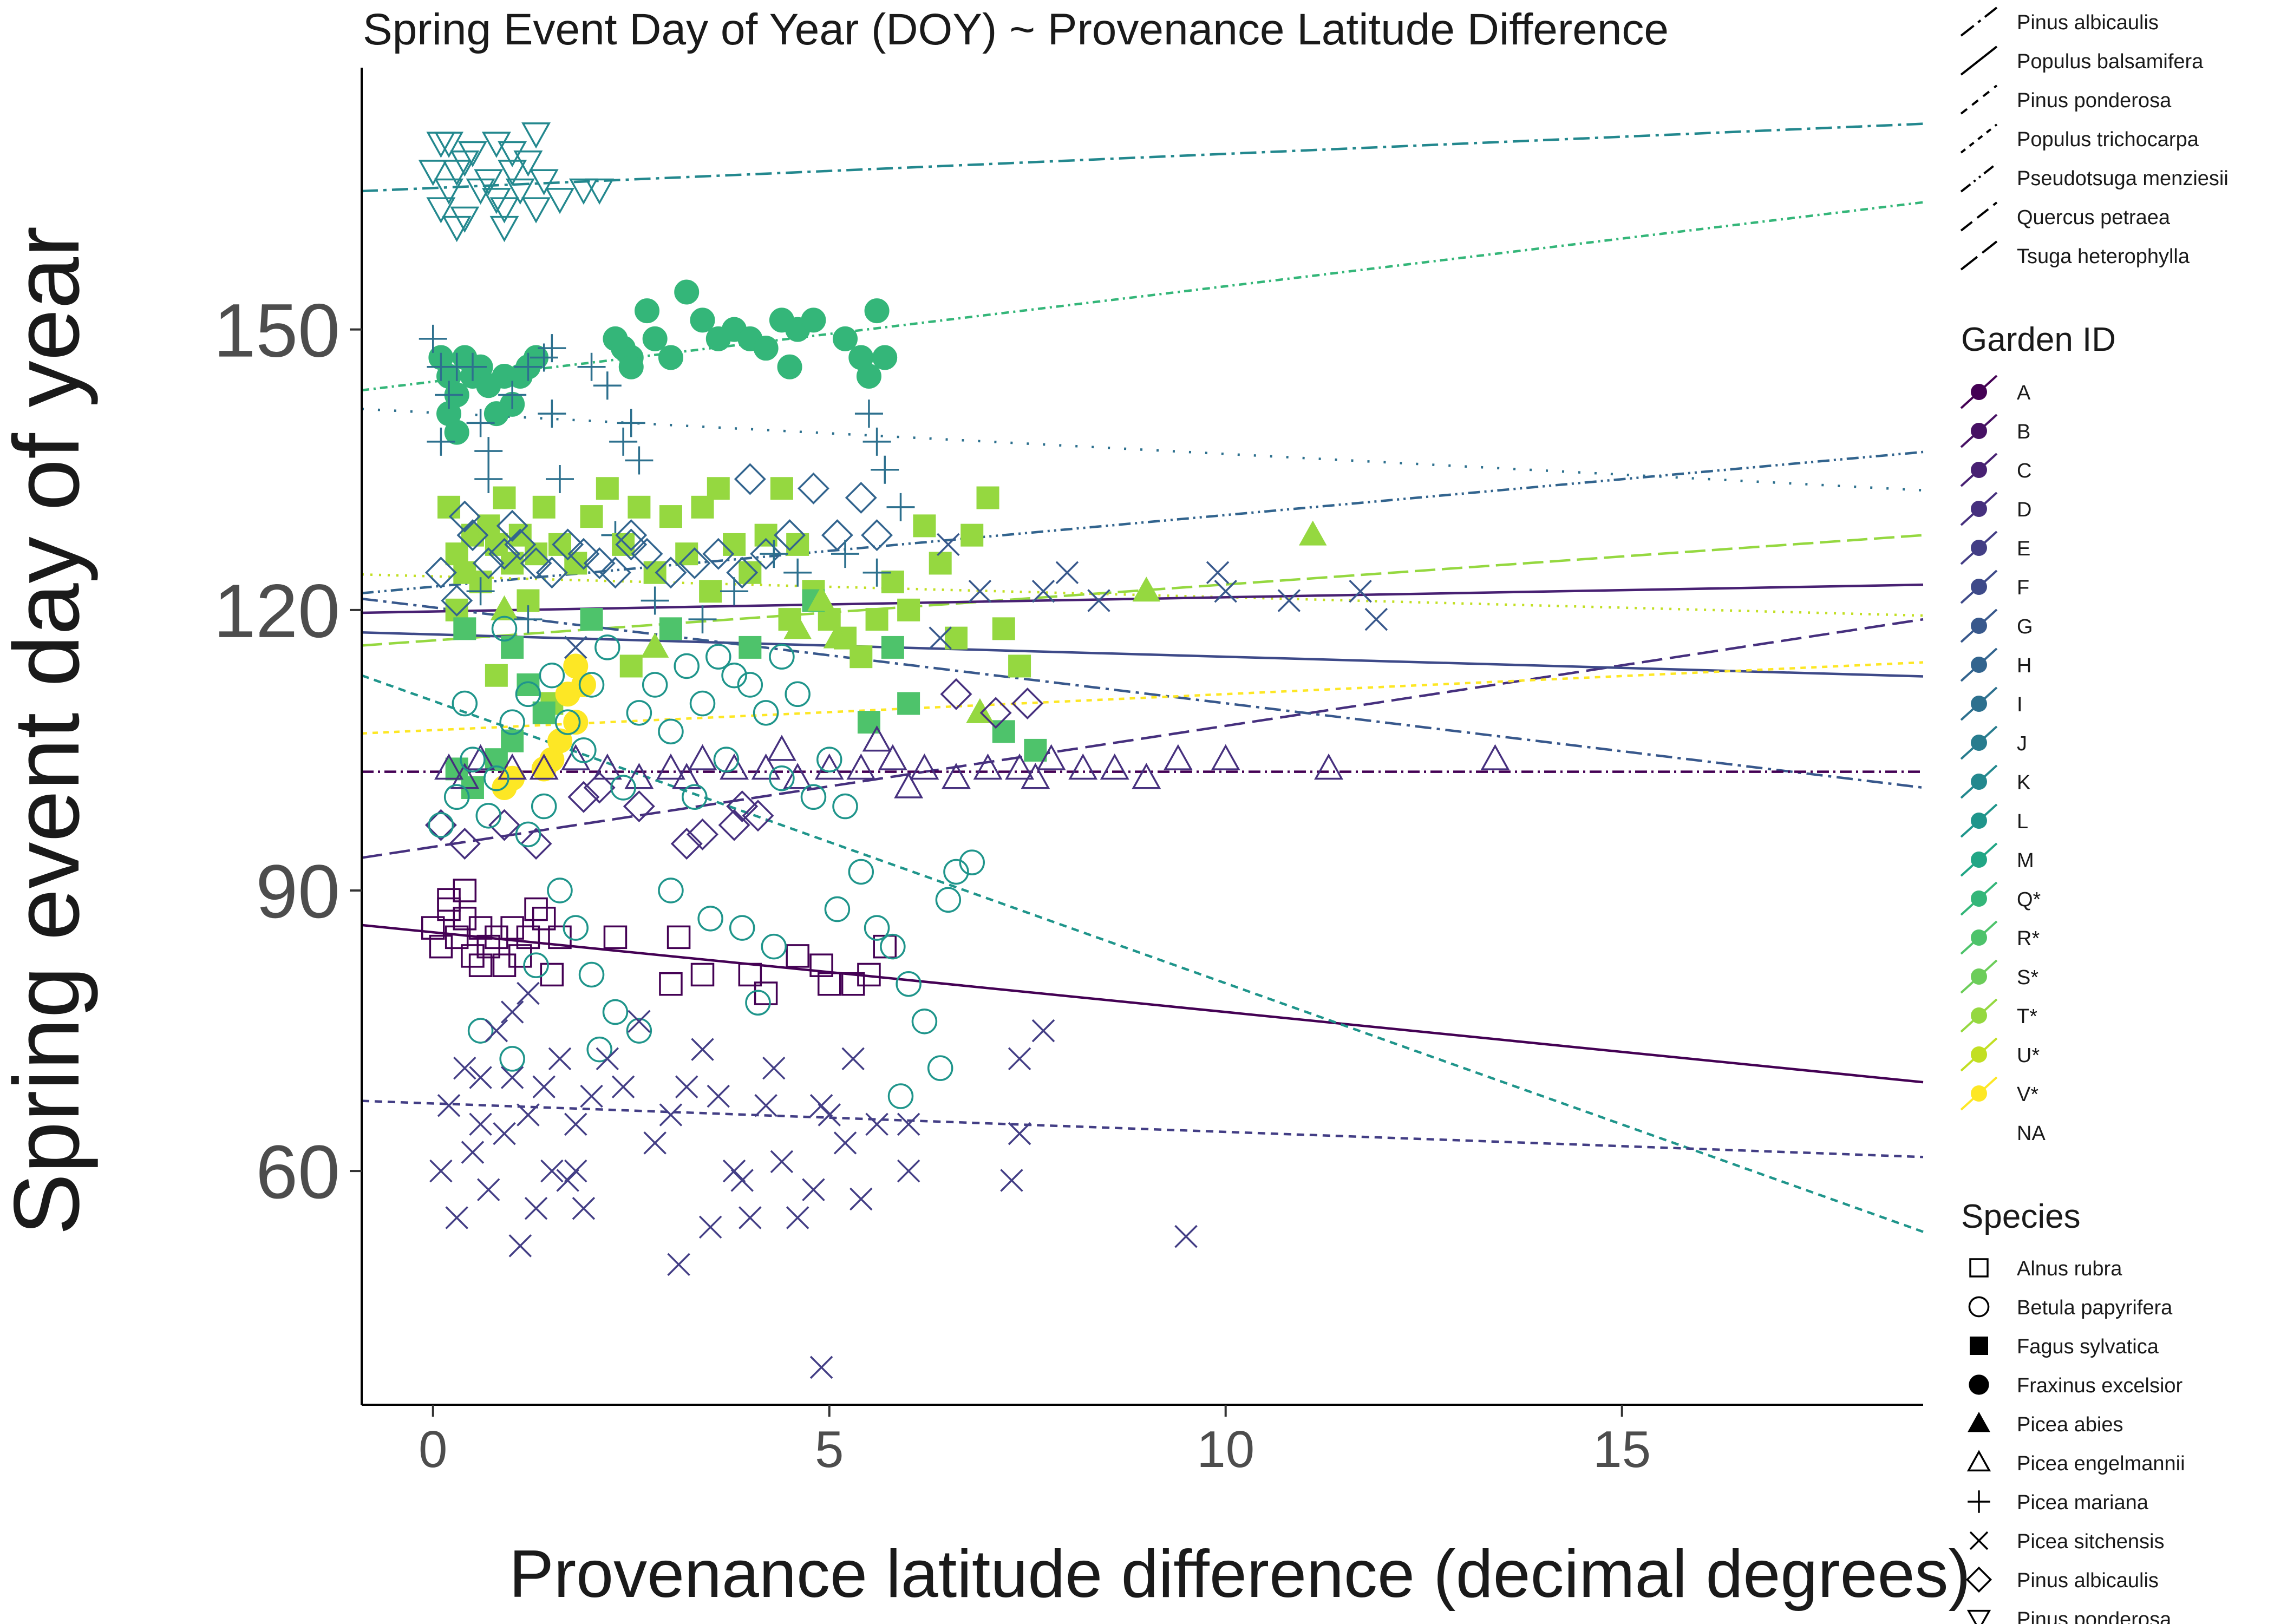 Image resolution: width=2274 pixels, height=1624 pixels. Describe the element at coordinates (277, 331) in the screenshot. I see `y-tick-label: 150` at that location.